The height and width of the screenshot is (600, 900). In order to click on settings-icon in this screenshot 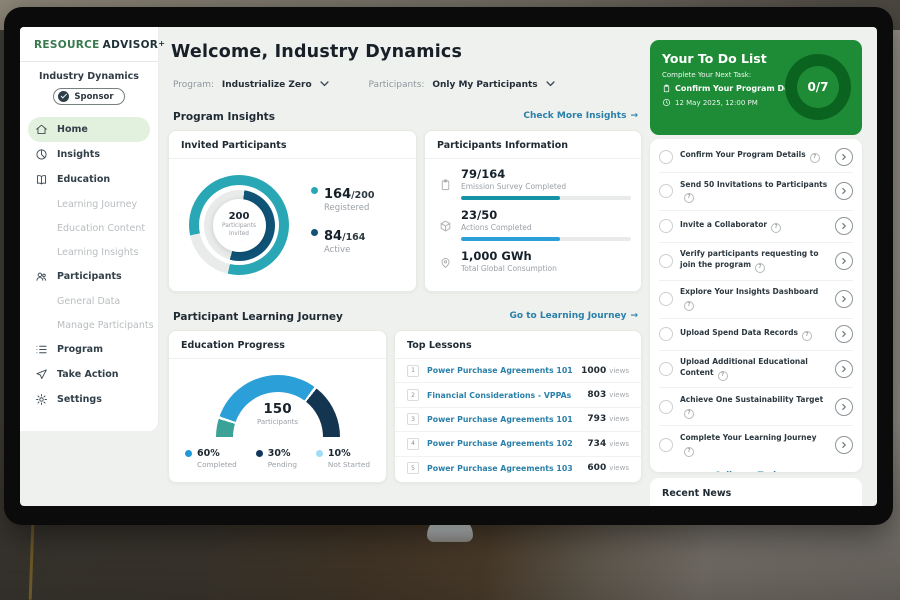, I will do `click(41, 399)`.